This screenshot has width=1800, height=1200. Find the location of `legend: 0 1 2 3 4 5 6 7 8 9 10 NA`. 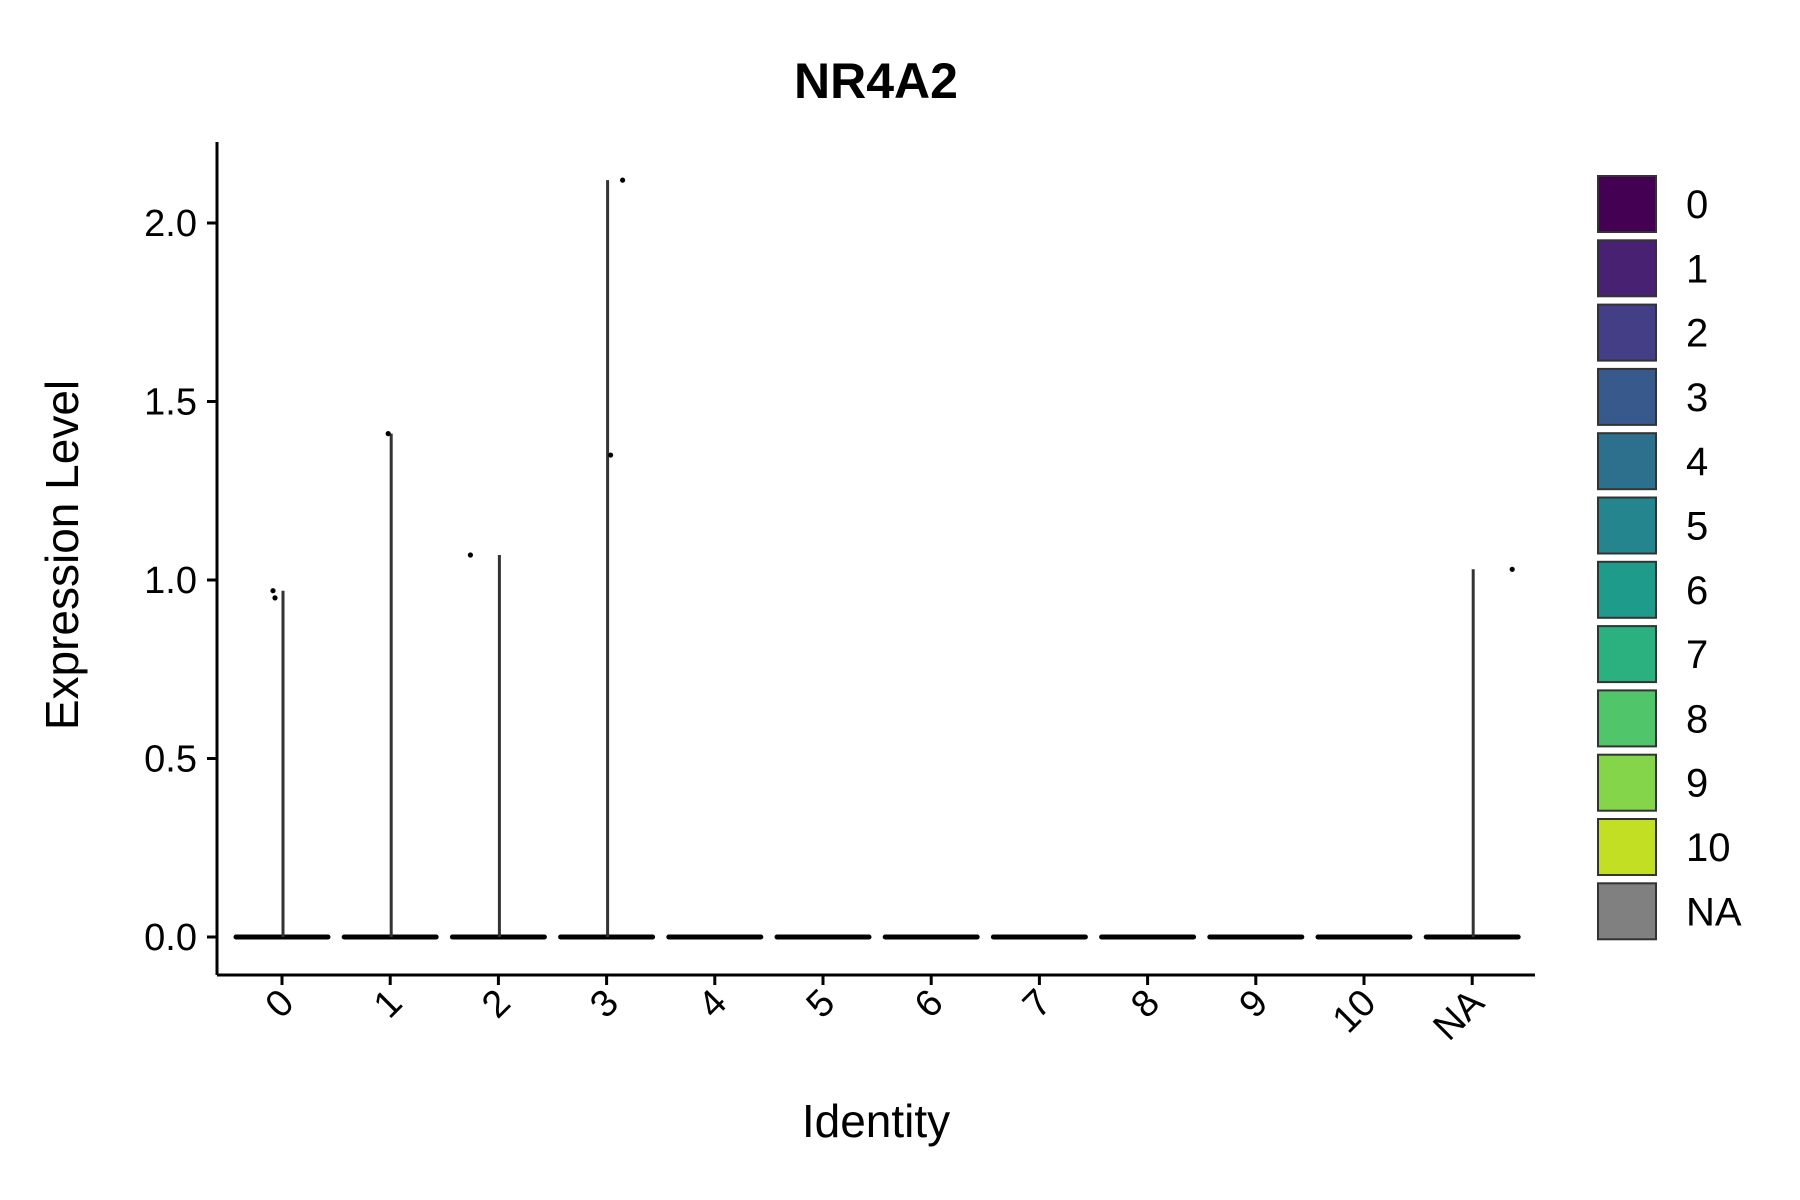

legend: 0 1 2 3 4 5 6 7 8 9 10 NA is located at coordinates (1669, 558).